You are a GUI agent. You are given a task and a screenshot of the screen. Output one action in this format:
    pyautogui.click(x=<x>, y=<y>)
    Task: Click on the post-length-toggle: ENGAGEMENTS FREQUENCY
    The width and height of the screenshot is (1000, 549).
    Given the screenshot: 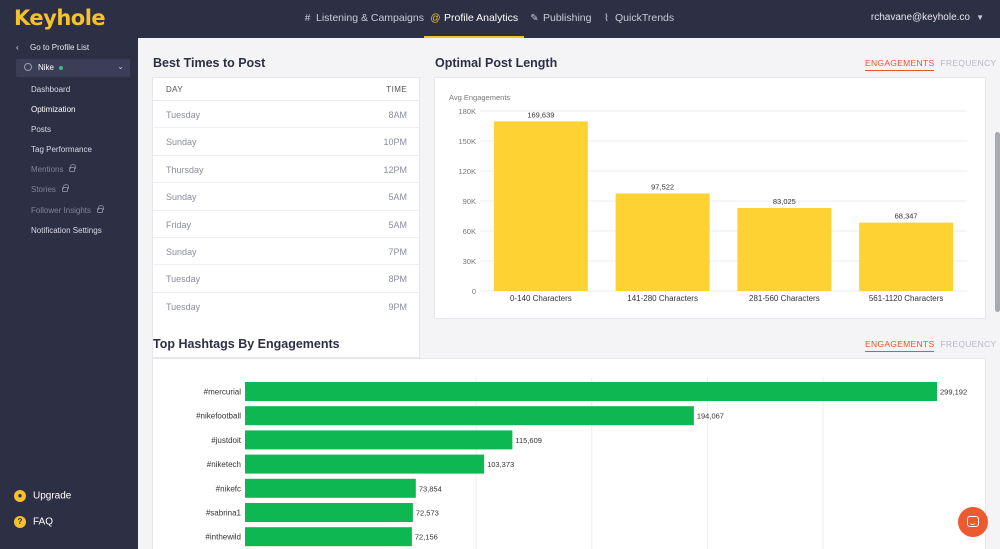 What is the action you would take?
    pyautogui.click(x=931, y=64)
    